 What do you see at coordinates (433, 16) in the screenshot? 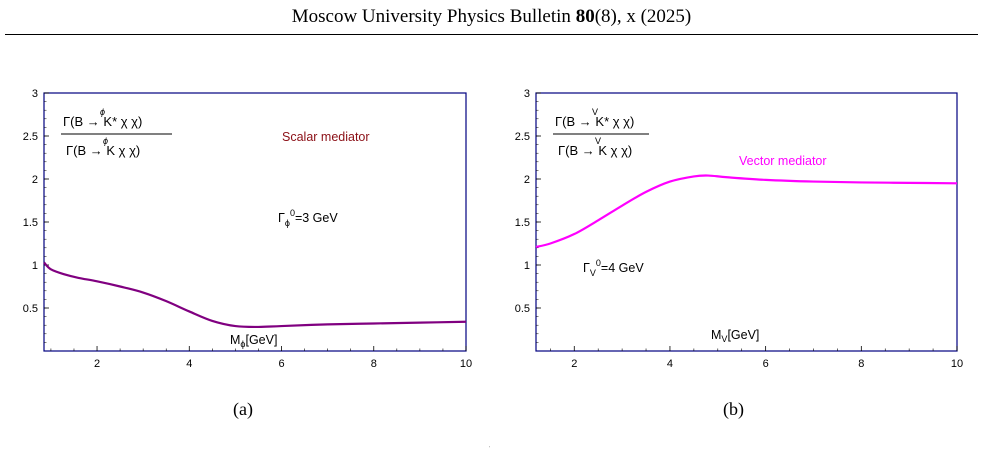
I see `header-prefix: Moscow University Physics Bulletin` at bounding box center [433, 16].